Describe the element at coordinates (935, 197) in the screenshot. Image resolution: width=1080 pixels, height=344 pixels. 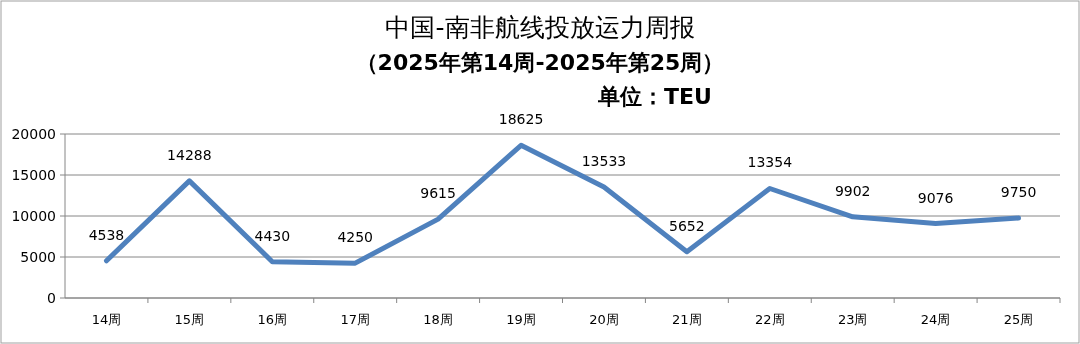
I see `data-label: 9076` at that location.